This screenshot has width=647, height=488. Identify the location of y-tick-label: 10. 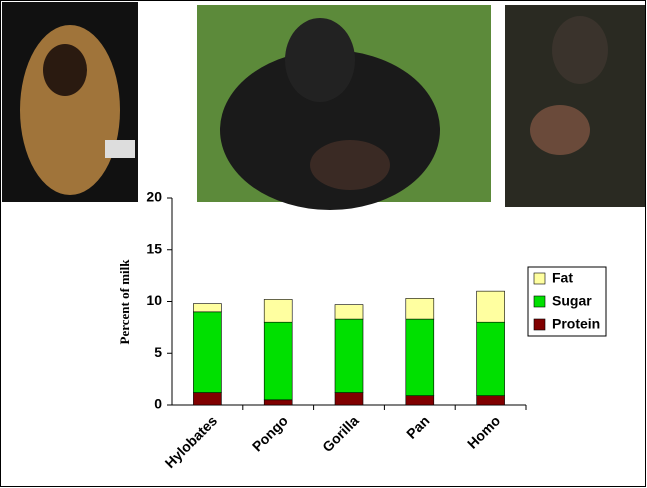
(154, 300).